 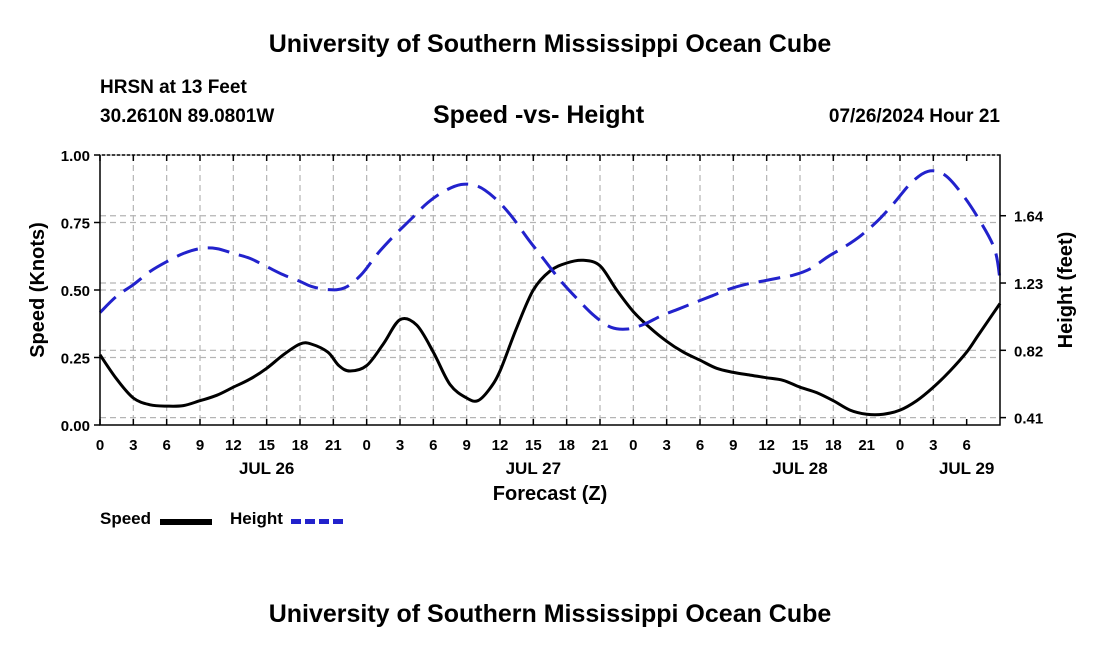 What do you see at coordinates (539, 115) in the screenshot?
I see `chart-title: Speed -vs- Height` at bounding box center [539, 115].